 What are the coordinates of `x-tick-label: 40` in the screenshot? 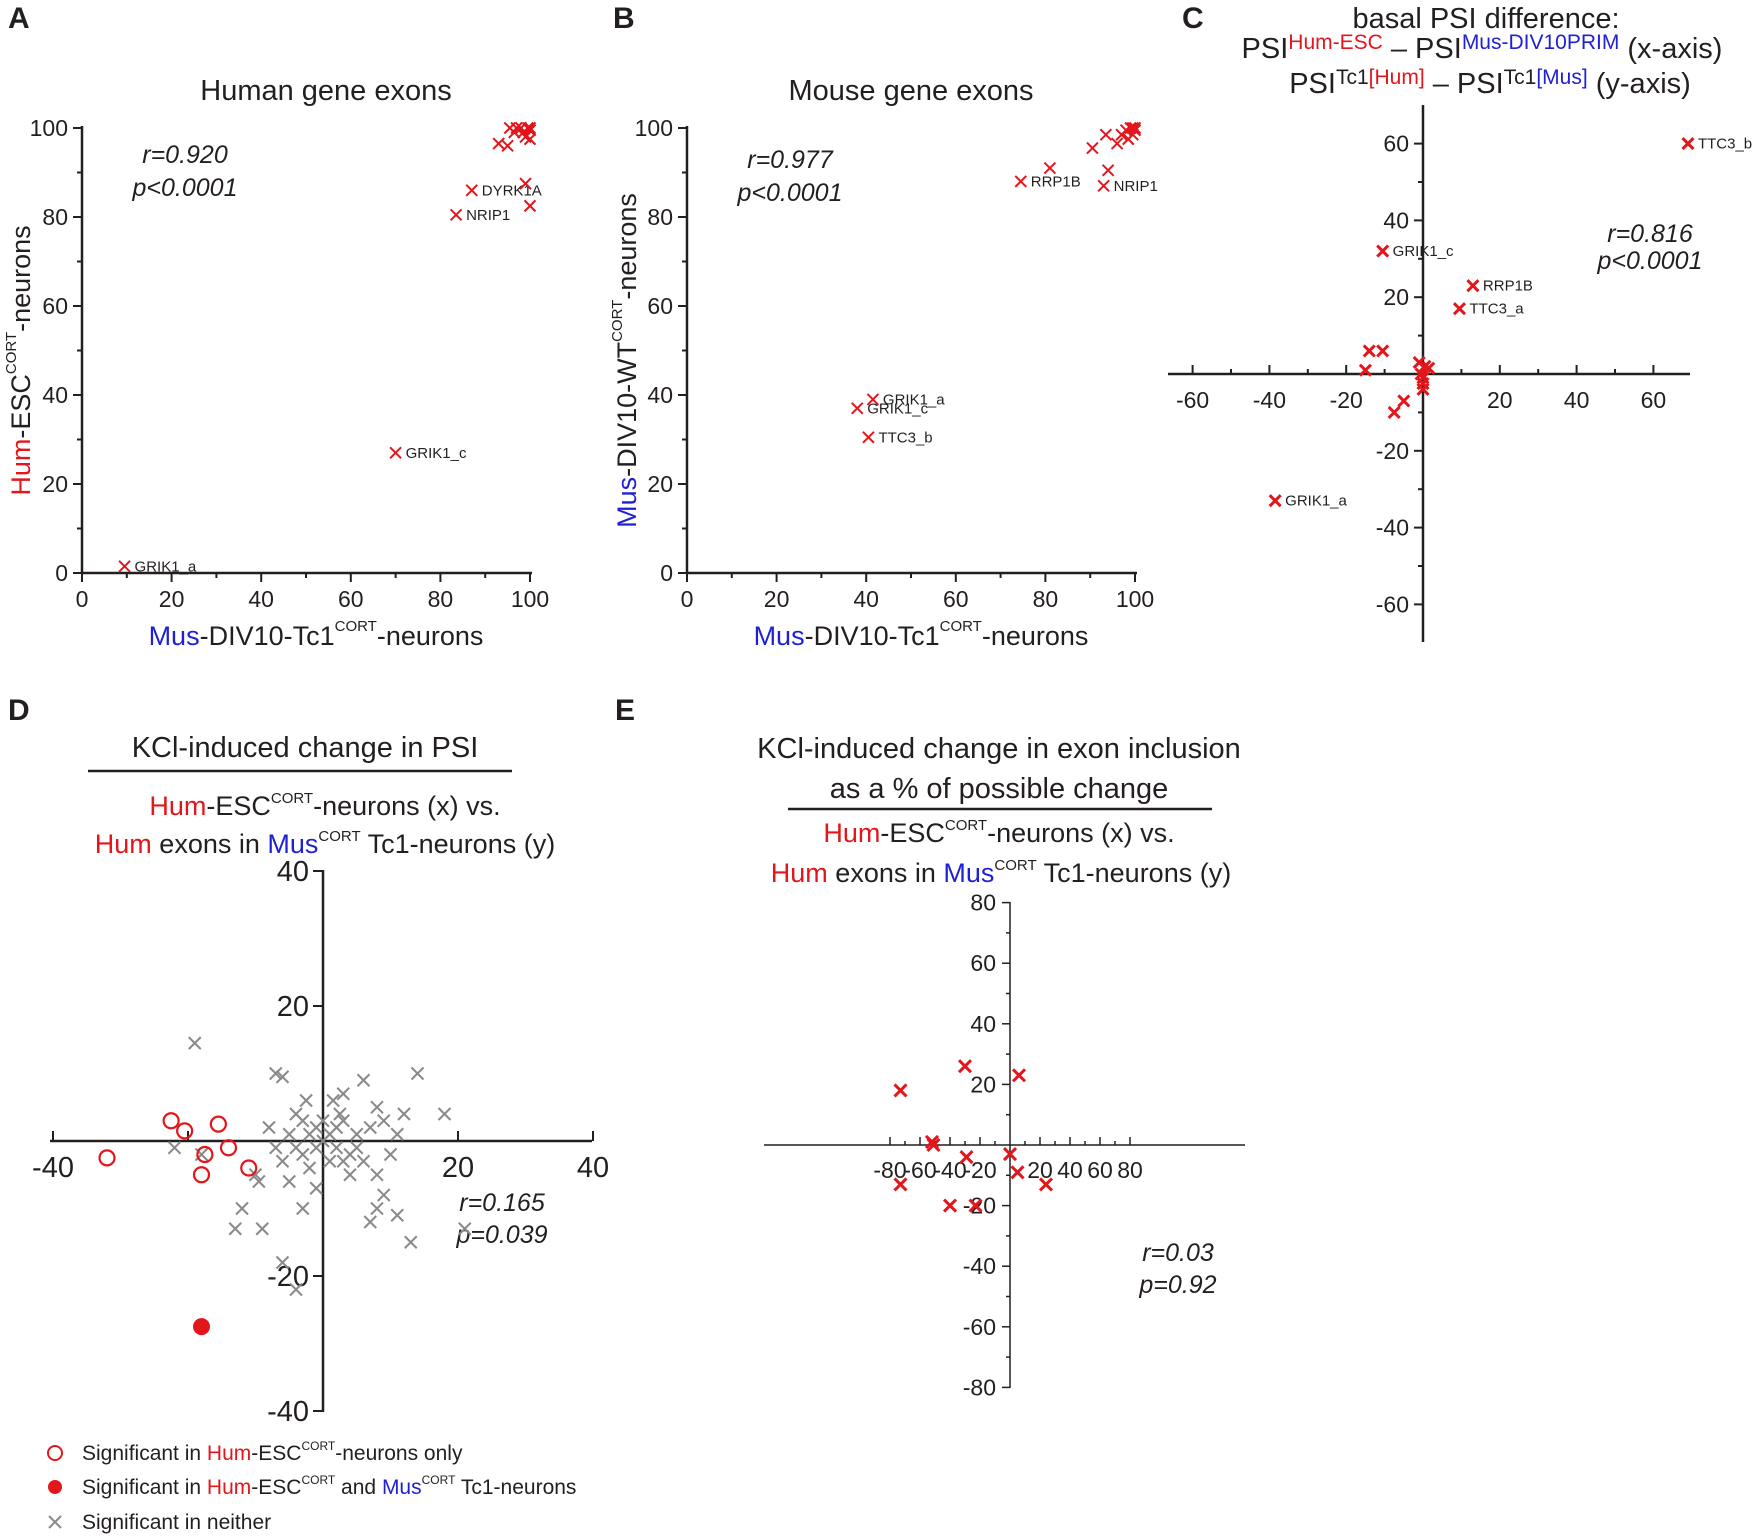 It's located at (593, 1168).